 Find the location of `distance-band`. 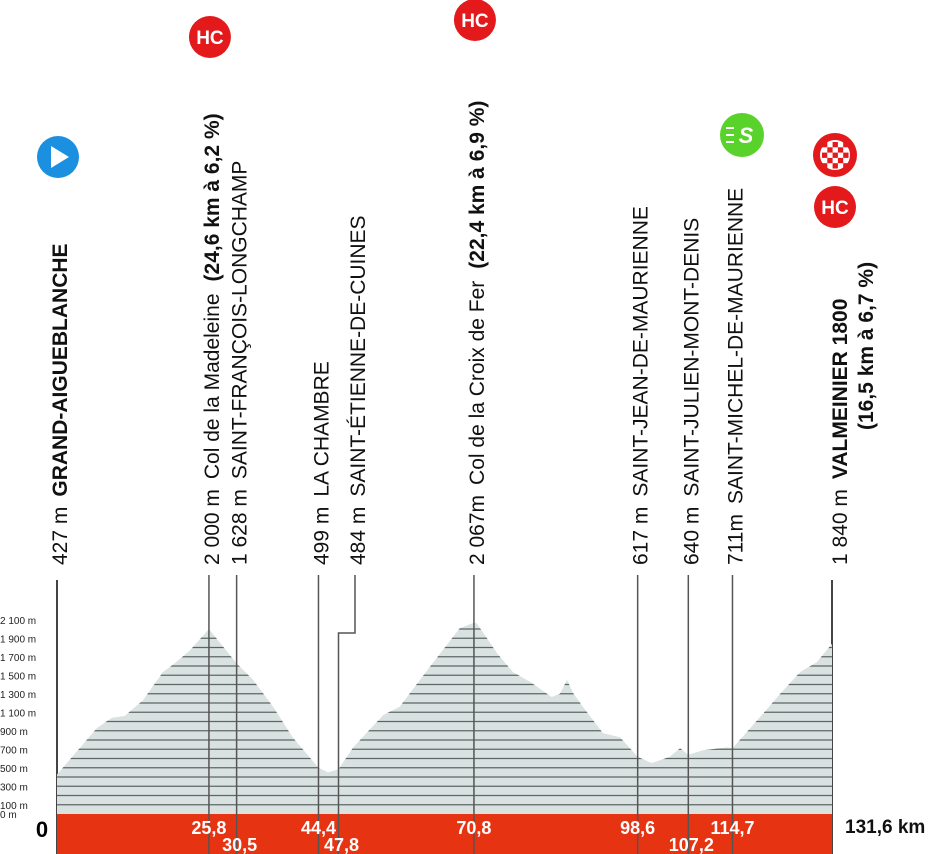

distance-band is located at coordinates (444, 834).